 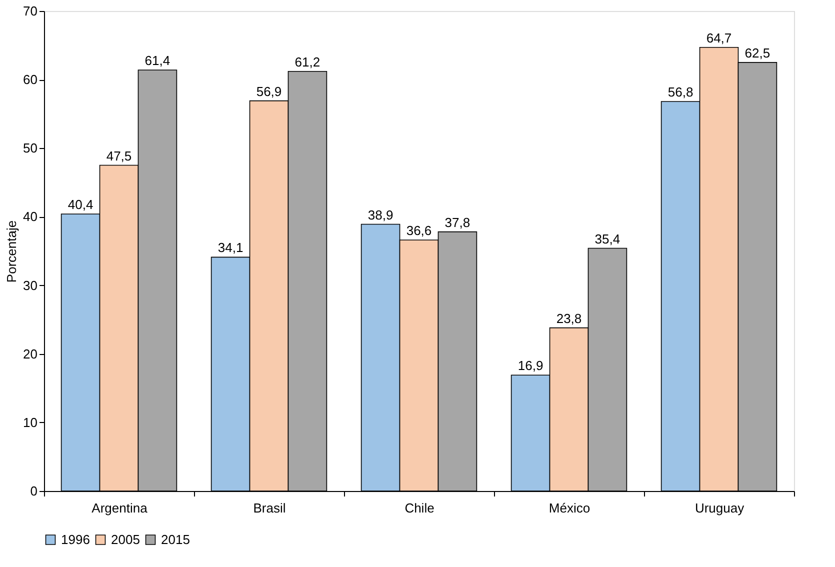 What do you see at coordinates (719, 38) in the screenshot?
I see `data-label: 64,7` at bounding box center [719, 38].